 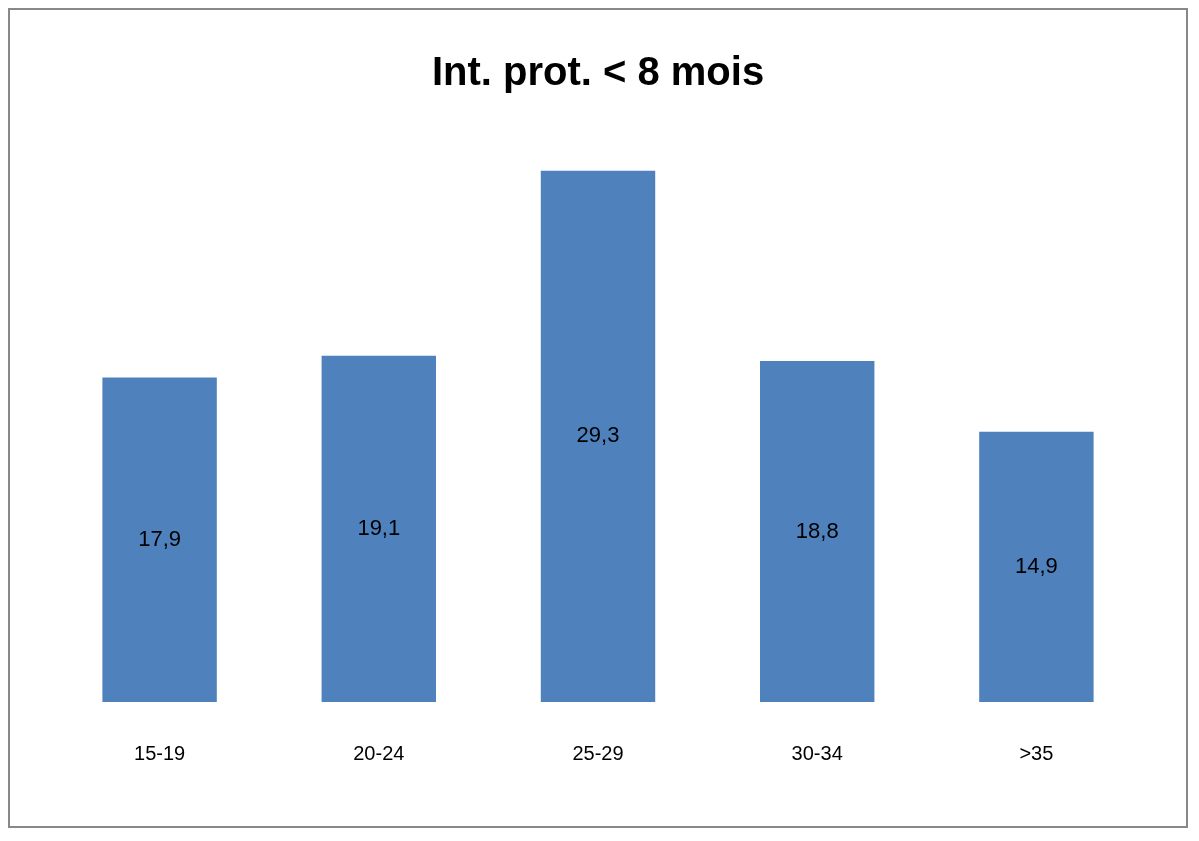 I want to click on data-label: 14,9, so click(x=1036, y=565).